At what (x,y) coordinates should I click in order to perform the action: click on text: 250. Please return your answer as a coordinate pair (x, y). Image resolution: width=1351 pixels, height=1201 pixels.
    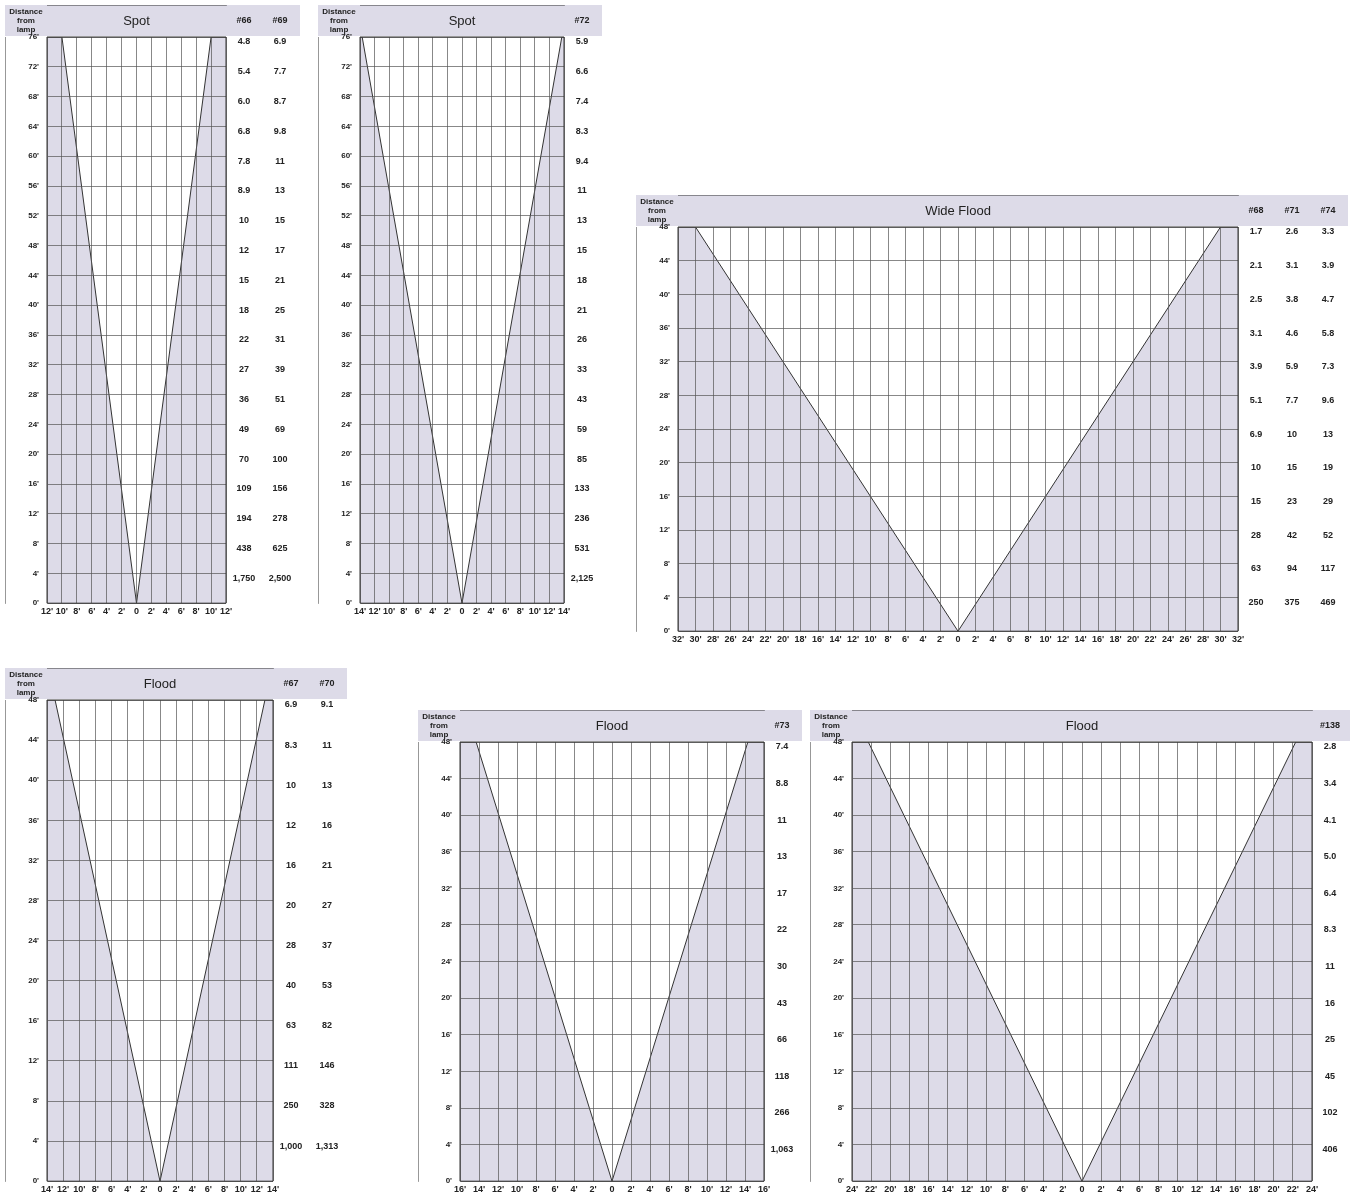
    Looking at the image, I should click on (1256, 602).